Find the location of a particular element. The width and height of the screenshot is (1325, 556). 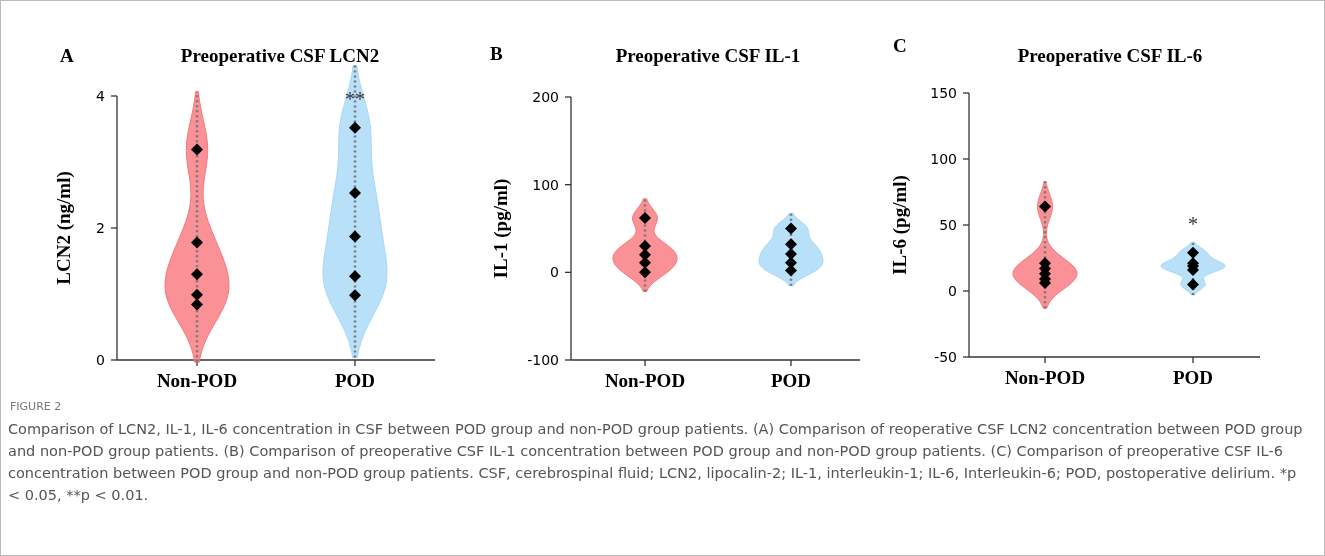

annotation: * is located at coordinates (1193, 223).